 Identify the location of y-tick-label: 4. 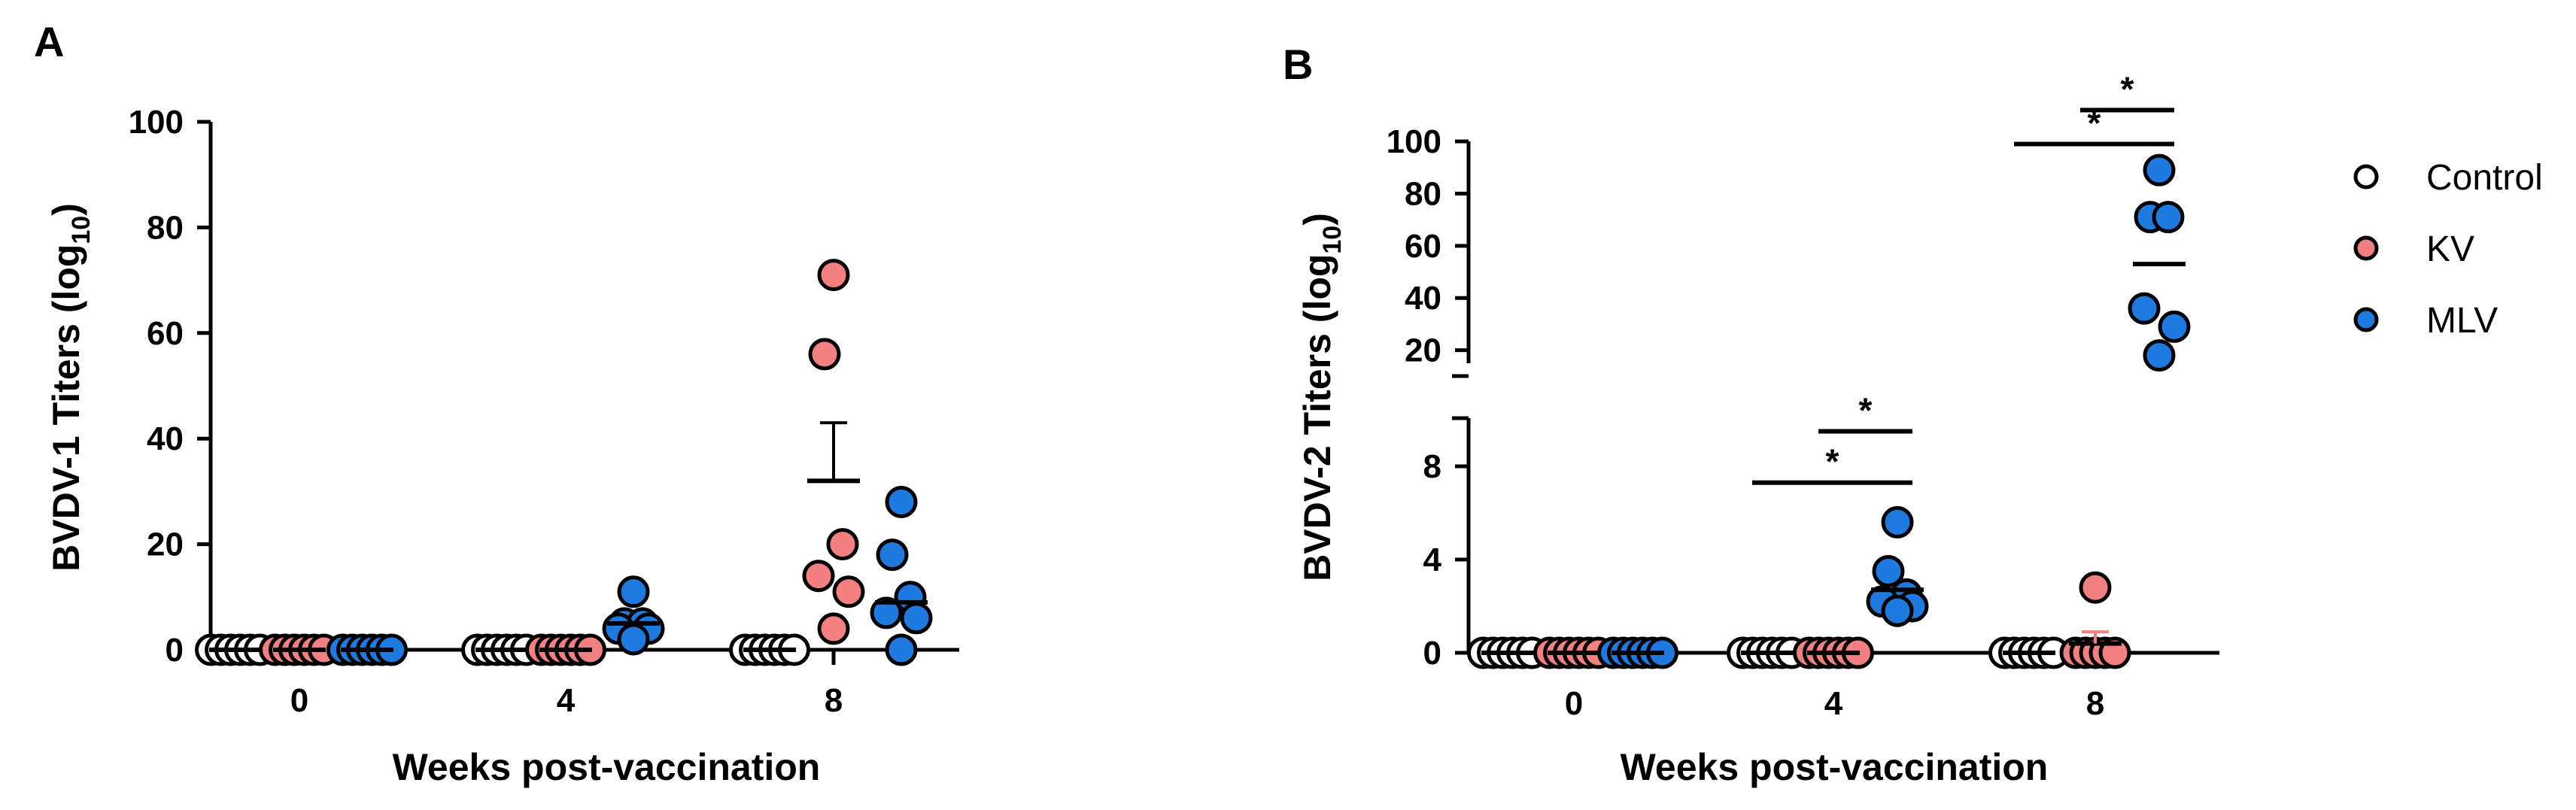
(1432, 560).